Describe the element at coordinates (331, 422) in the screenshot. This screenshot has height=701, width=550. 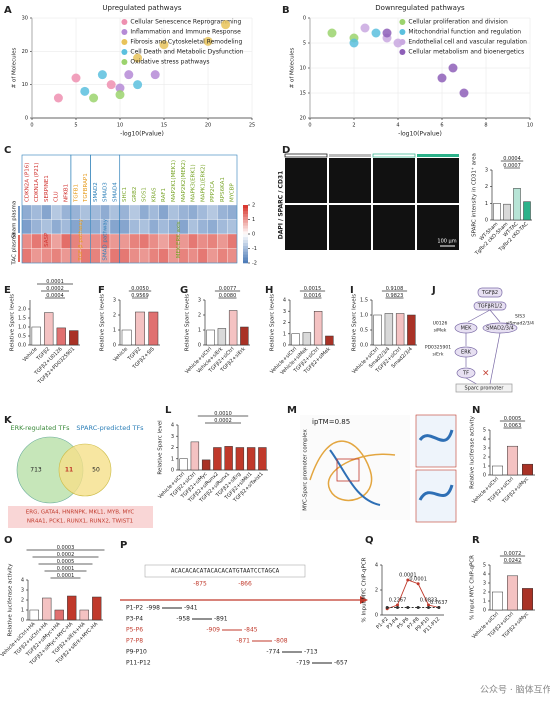
I see `iptm-score: ipTM=0.85` at that location.